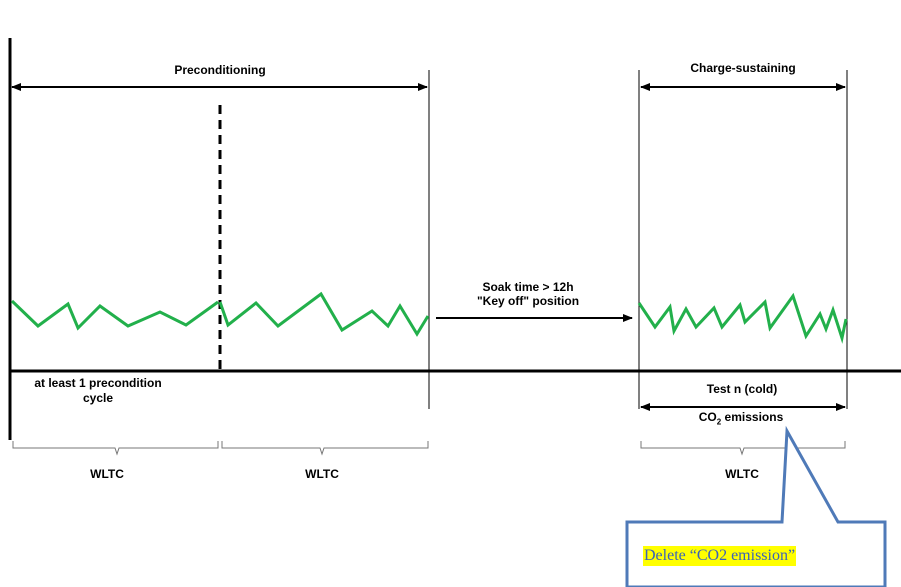  I want to click on wltc-label-2: WLTC, so click(322, 474).